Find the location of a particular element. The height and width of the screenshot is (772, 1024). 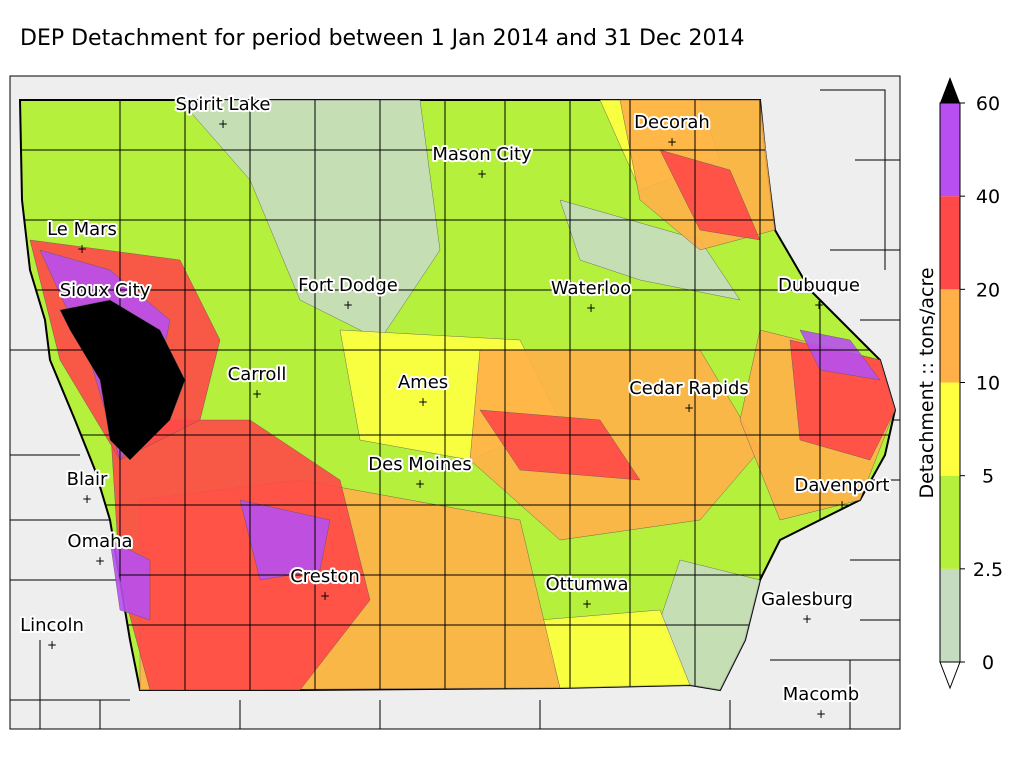

colorbar-tick-label: 40 is located at coordinates (988, 197).